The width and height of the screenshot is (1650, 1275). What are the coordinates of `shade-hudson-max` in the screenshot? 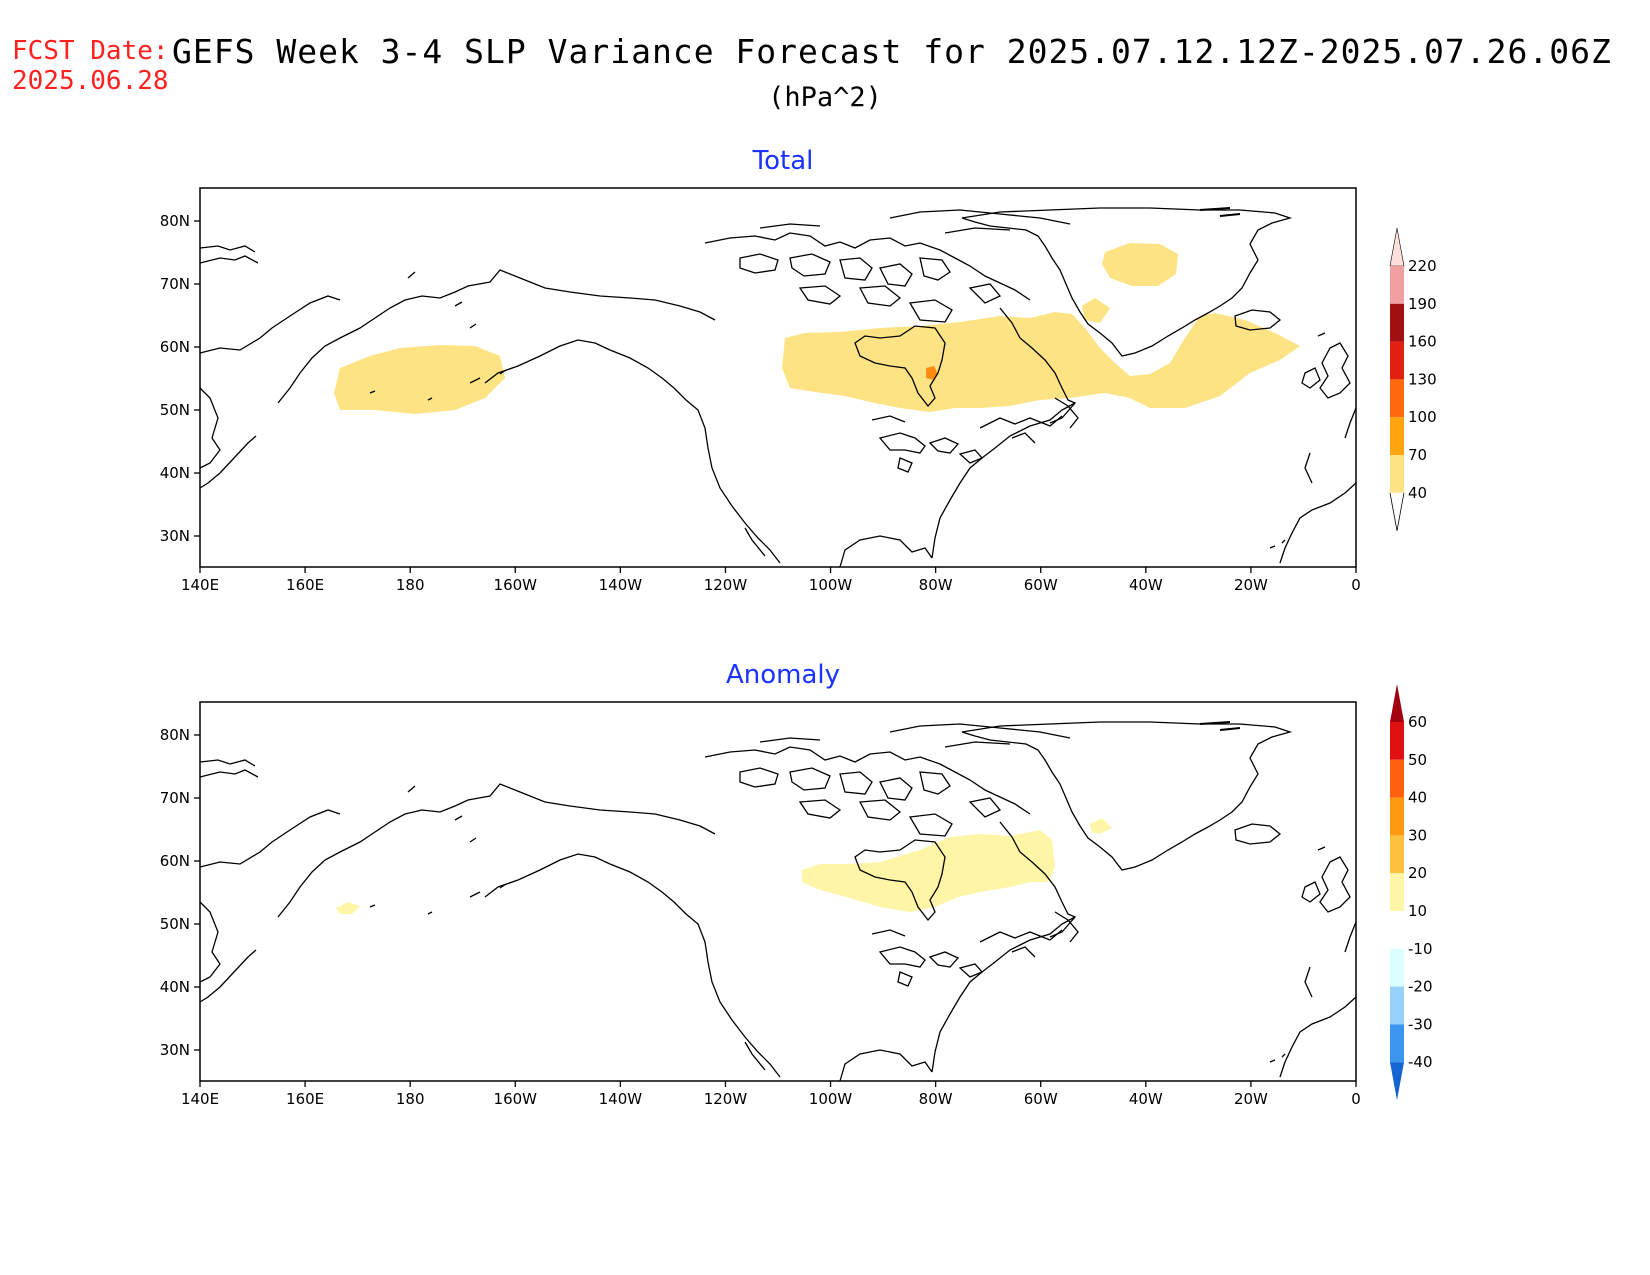 It's located at (932, 373).